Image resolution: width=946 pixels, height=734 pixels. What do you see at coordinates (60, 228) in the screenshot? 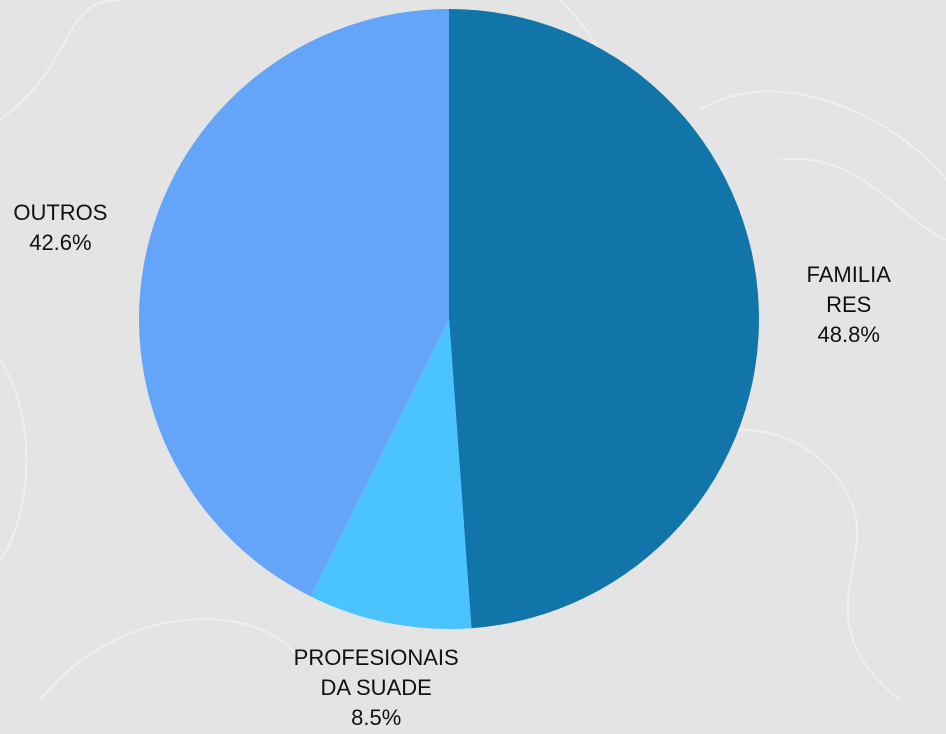
I see `slice-label: OUTROS 42.6%` at bounding box center [60, 228].